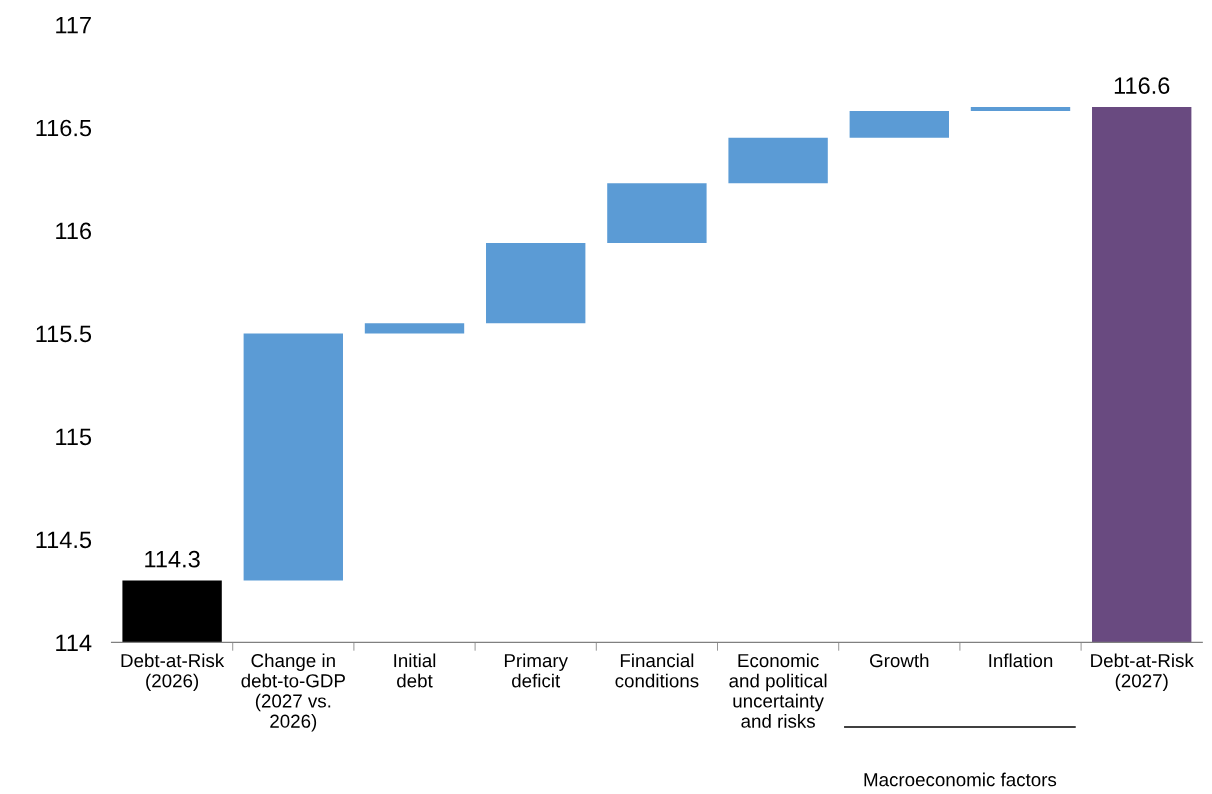  What do you see at coordinates (74, 231) in the screenshot?
I see `y-tick-label: 116` at bounding box center [74, 231].